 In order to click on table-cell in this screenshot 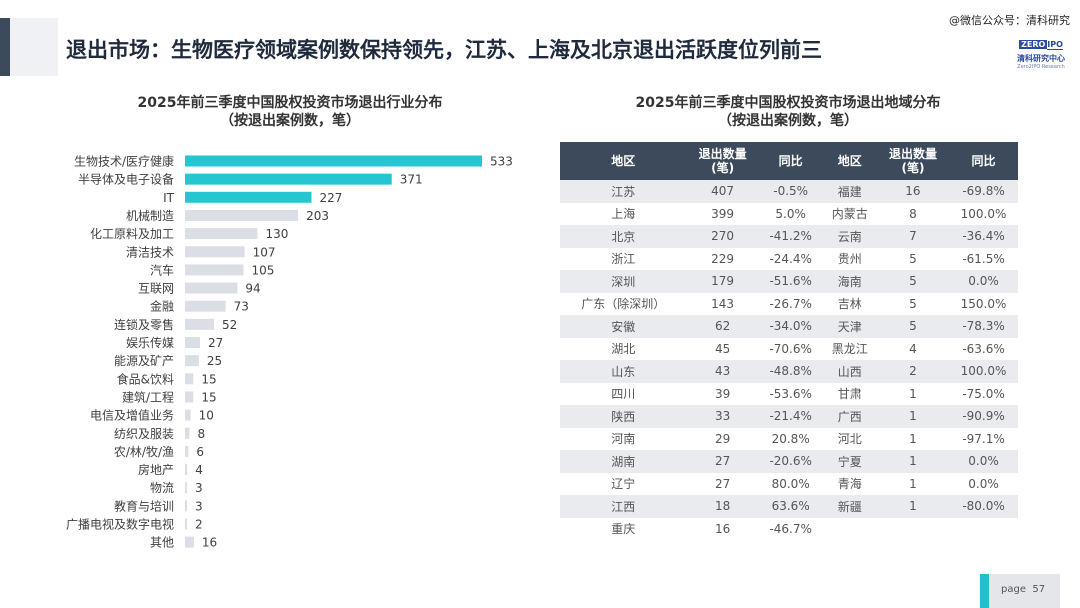, I will do `click(983, 528)`.